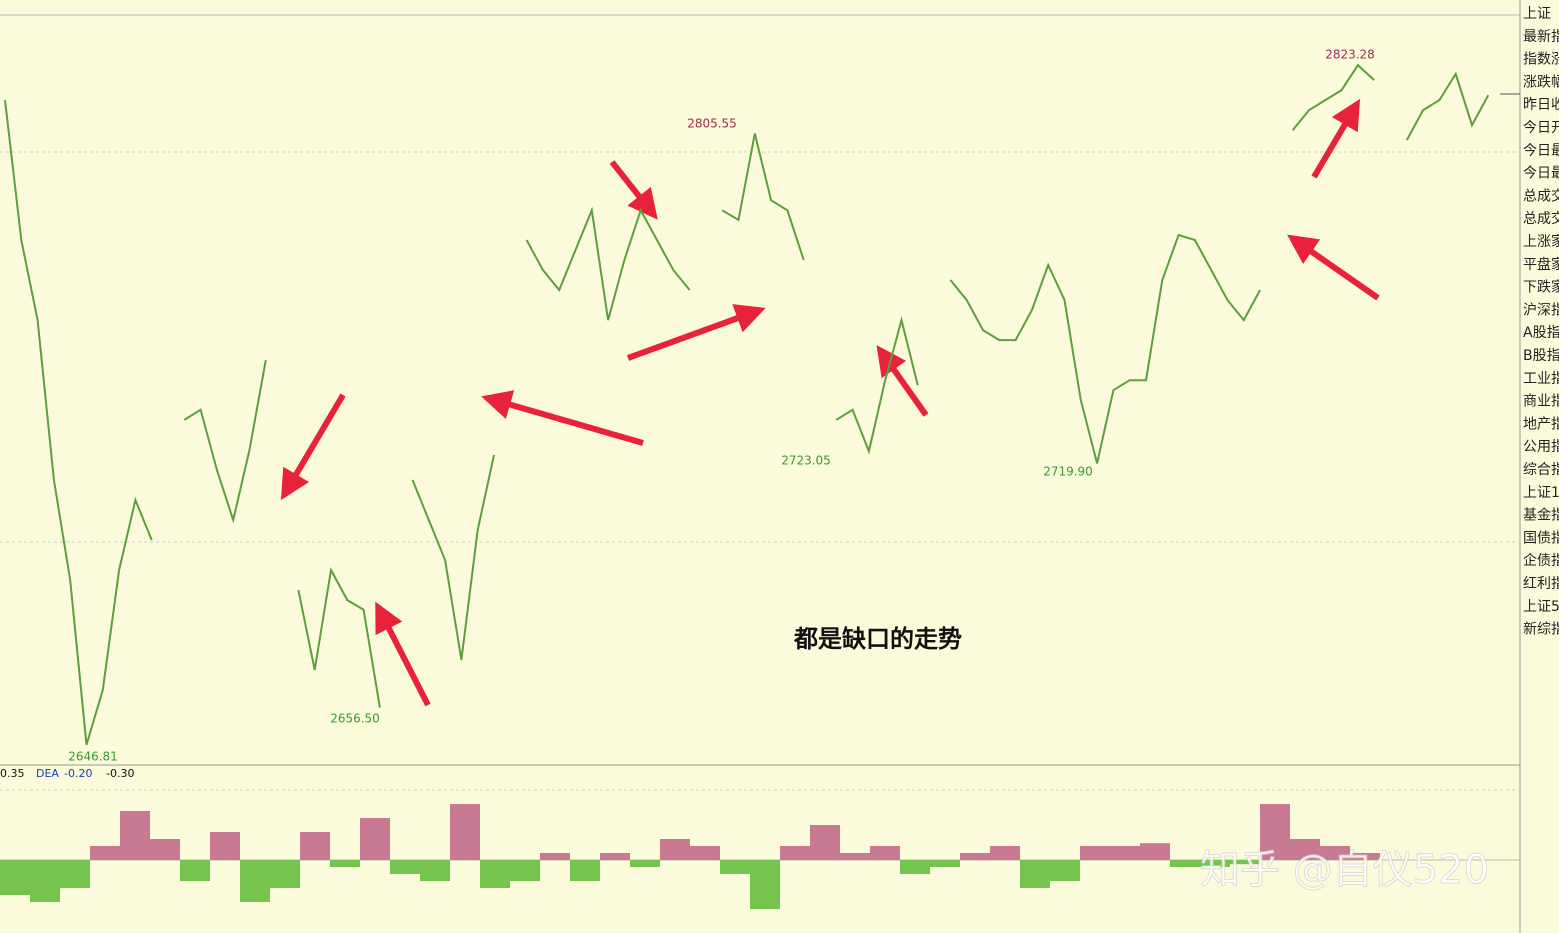 This screenshot has height=933, width=1559. What do you see at coordinates (1537, 14) in the screenshot?
I see `sidebar-item: 上证` at bounding box center [1537, 14].